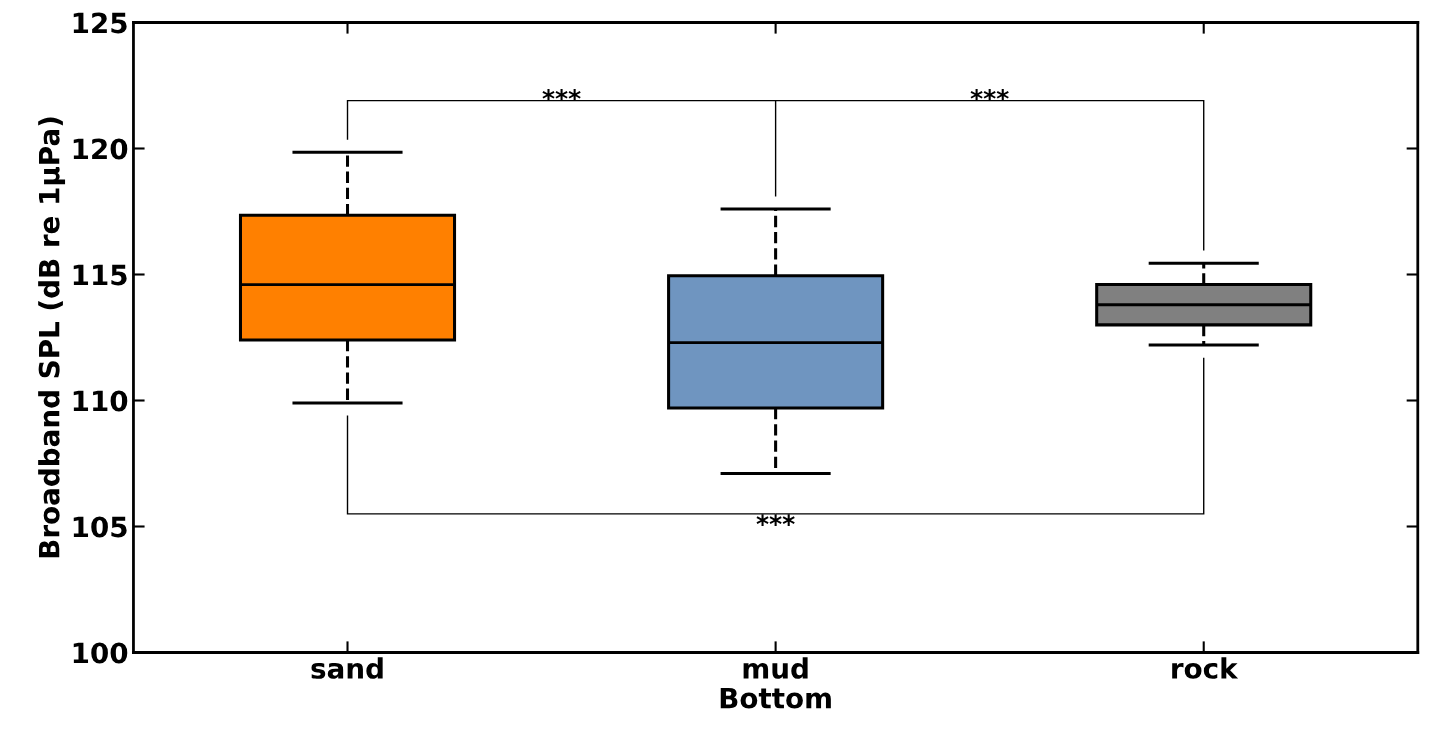  What do you see at coordinates (100, 653) in the screenshot?
I see `y-tick-label: 100` at bounding box center [100, 653].